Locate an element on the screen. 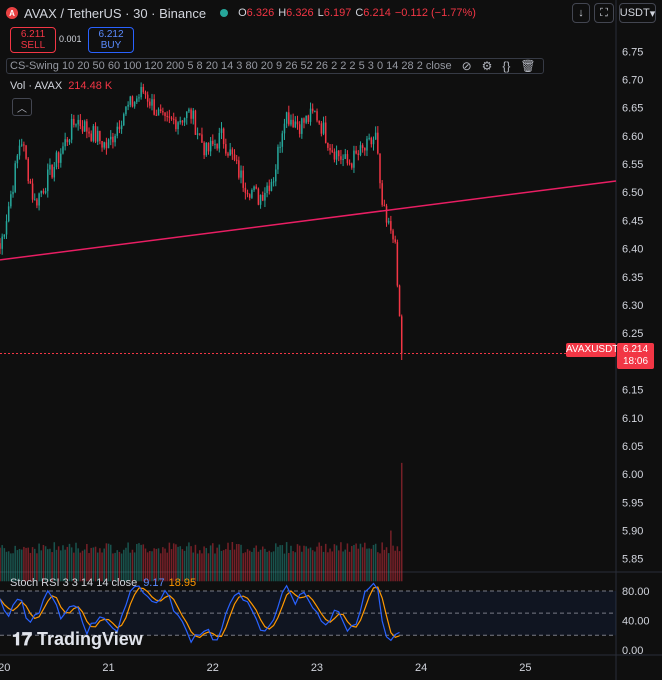 The height and width of the screenshot is (680, 662). sell-button: 6.211 SELL is located at coordinates (33, 40).